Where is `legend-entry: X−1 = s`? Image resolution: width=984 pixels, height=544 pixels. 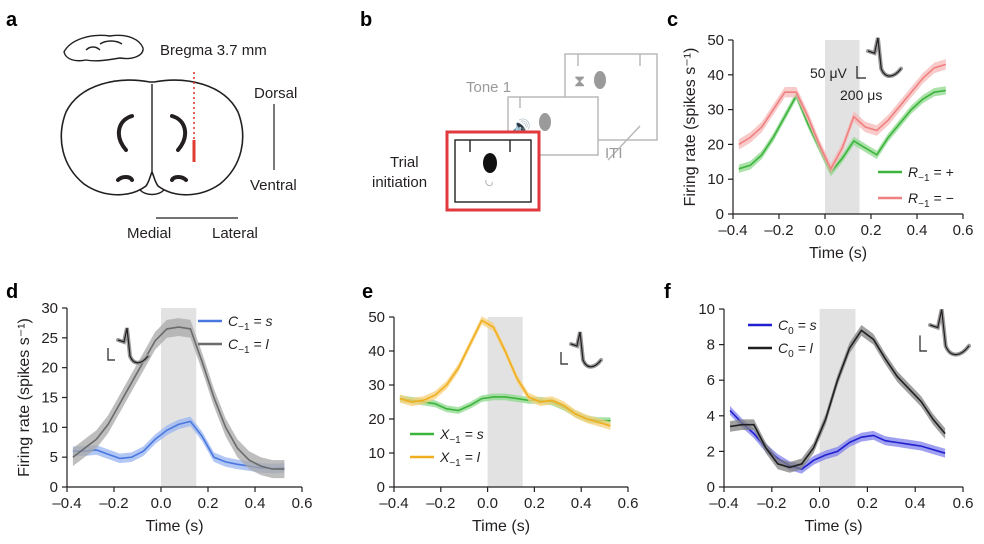
legend-entry: X−1 = s is located at coordinates (461, 436).